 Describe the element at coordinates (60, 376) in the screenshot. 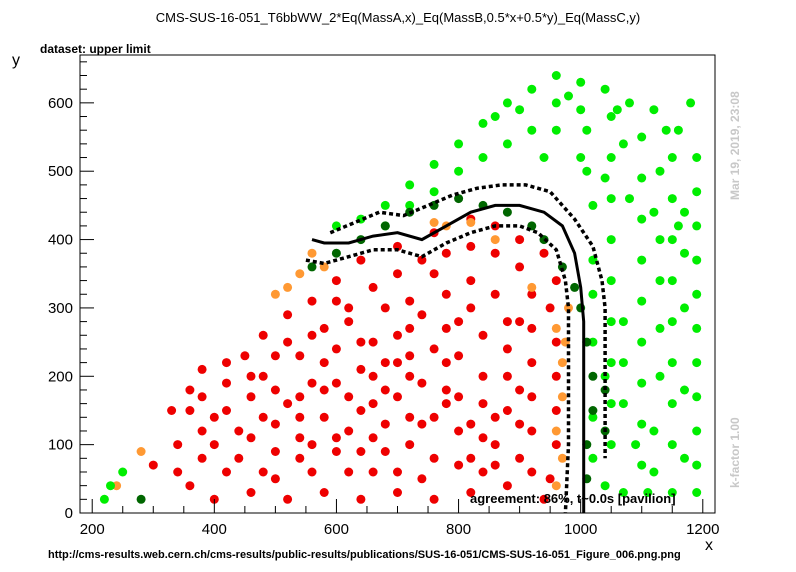

I see `y-tick-label: 200` at that location.